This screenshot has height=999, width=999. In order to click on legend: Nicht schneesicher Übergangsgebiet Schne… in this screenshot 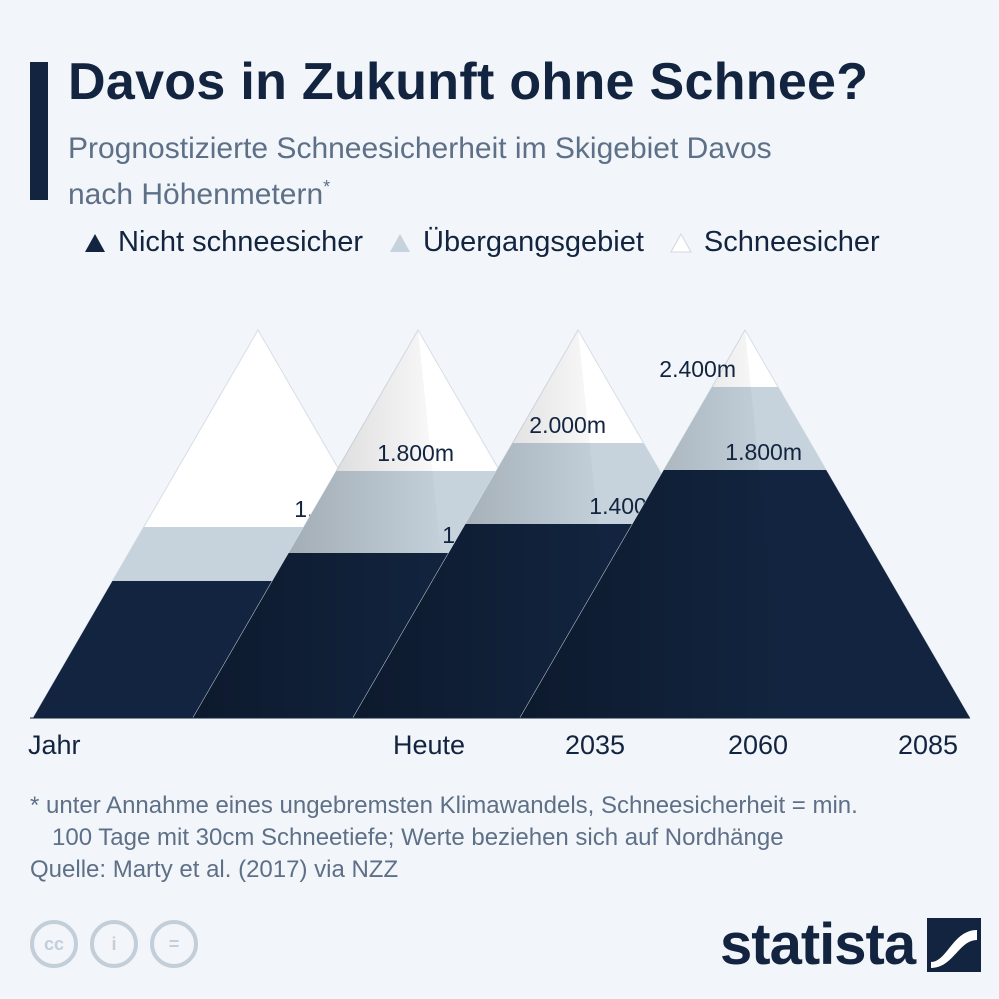, I will do `click(495, 242)`.